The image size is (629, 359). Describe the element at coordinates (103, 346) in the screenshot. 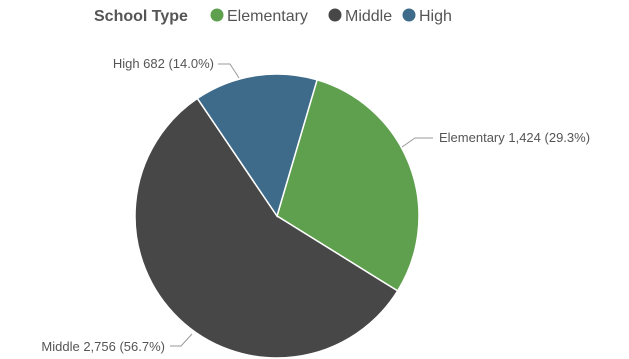

I see `slice-label-middle: Middle 2,756 (56.7%)` at that location.